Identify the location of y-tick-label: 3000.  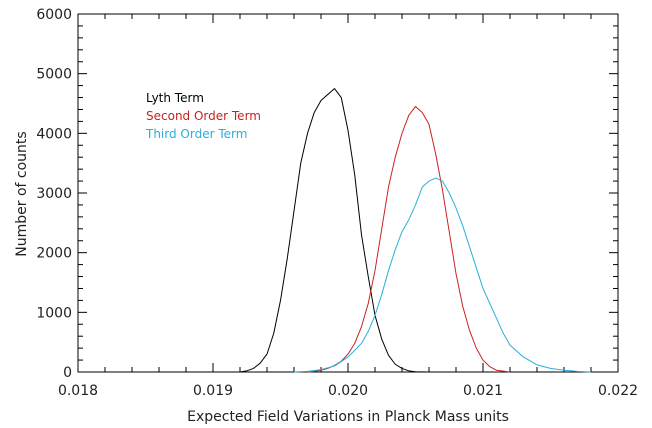
(54, 194).